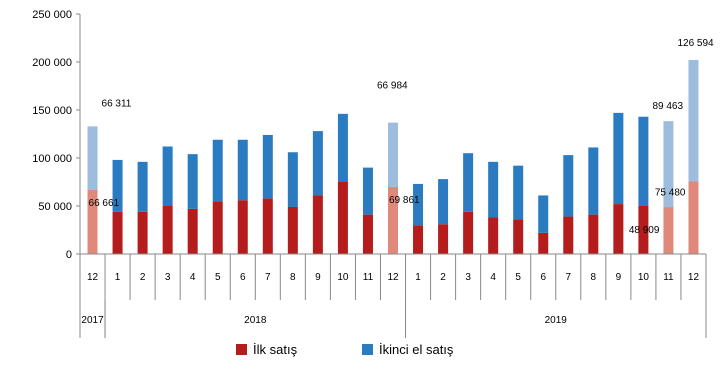 Image resolution: width=726 pixels, height=374 pixels. I want to click on y-tick-label: 50 000, so click(55, 207).